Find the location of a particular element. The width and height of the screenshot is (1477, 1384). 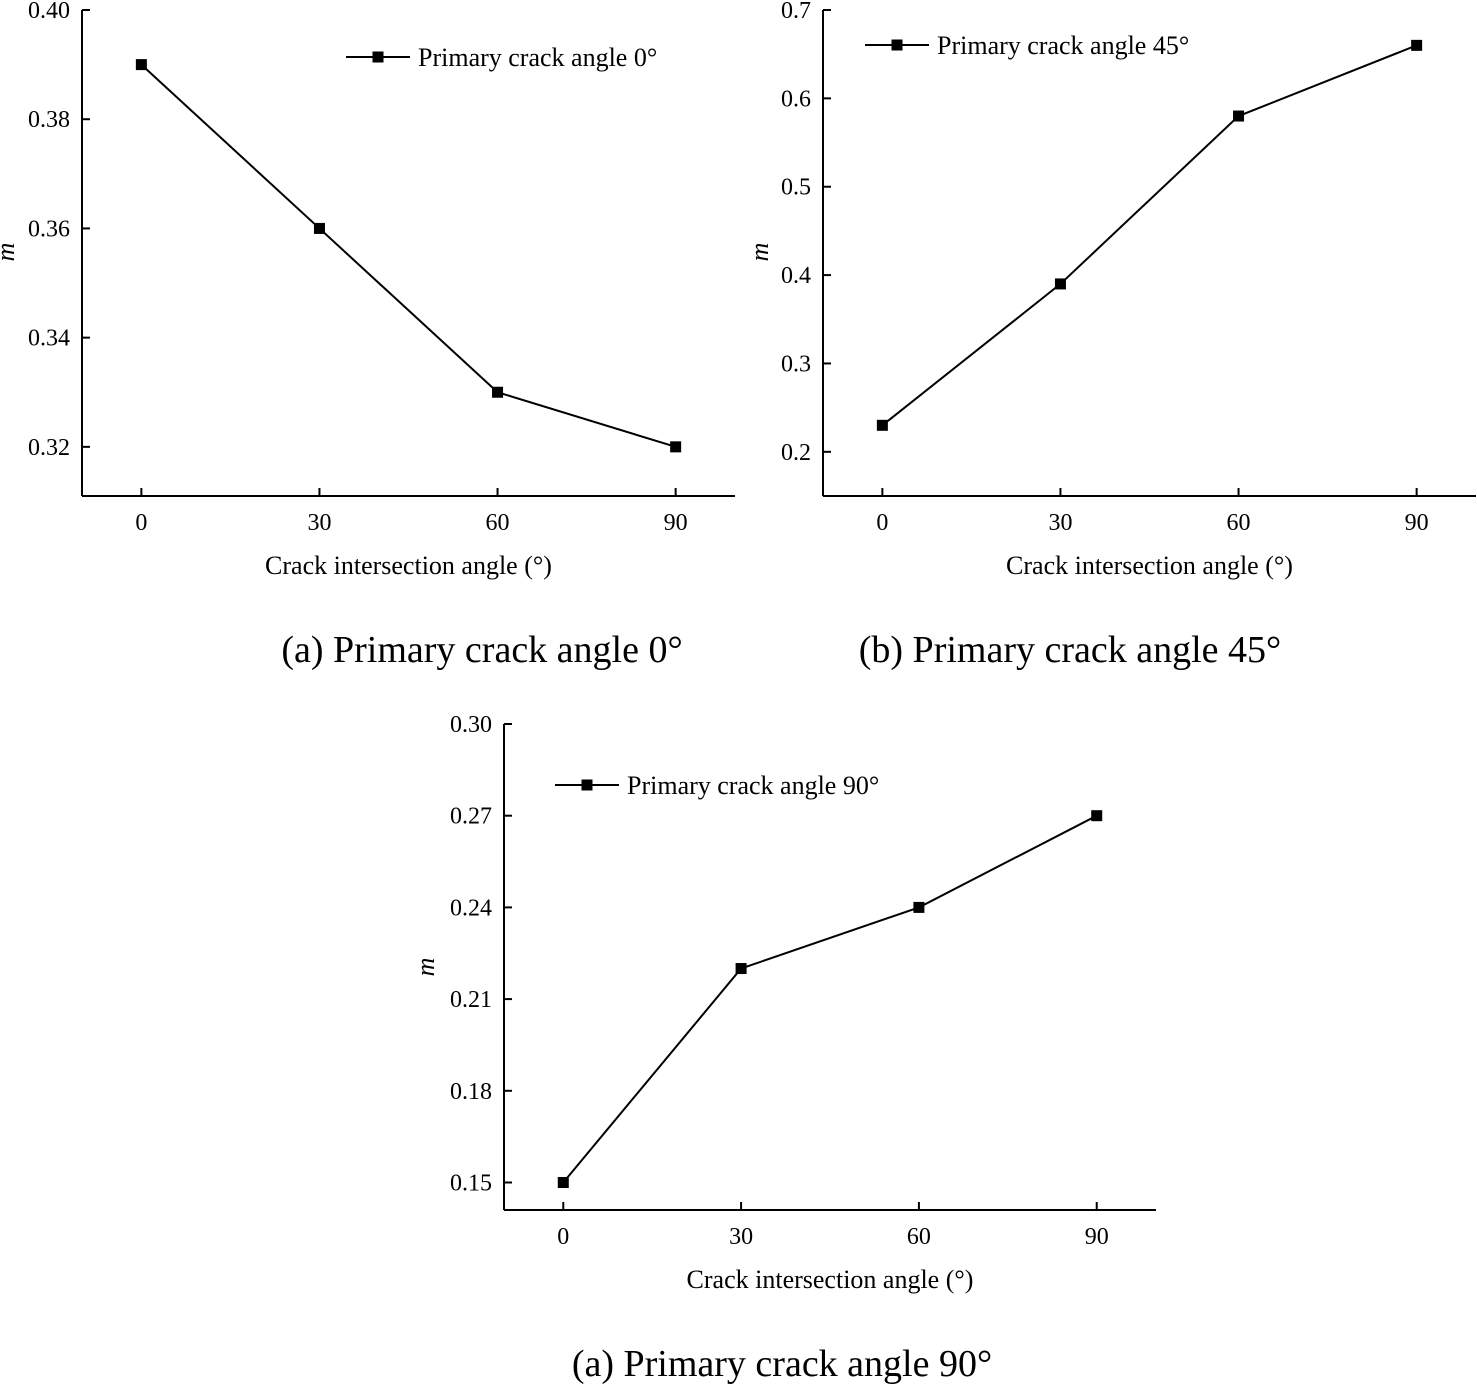

y-tick-label: 0.24 is located at coordinates (471, 908).